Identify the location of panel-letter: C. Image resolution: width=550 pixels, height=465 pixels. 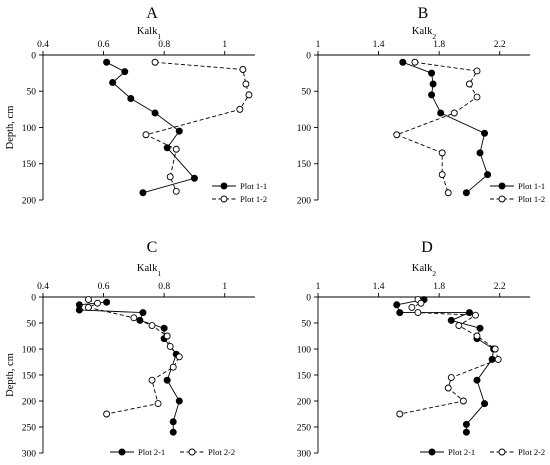
(152, 247).